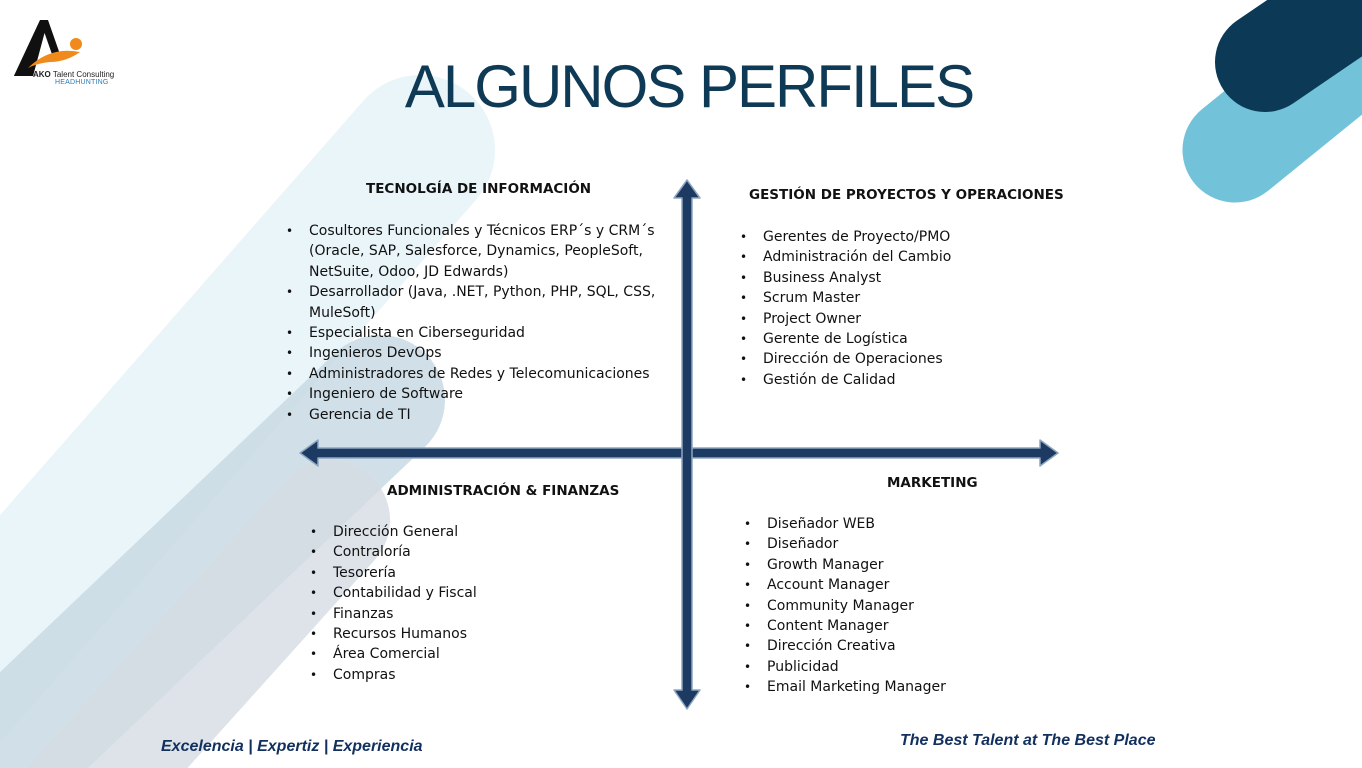  What do you see at coordinates (893, 687) in the screenshot?
I see `list-item: Email Marketing Manager` at bounding box center [893, 687].